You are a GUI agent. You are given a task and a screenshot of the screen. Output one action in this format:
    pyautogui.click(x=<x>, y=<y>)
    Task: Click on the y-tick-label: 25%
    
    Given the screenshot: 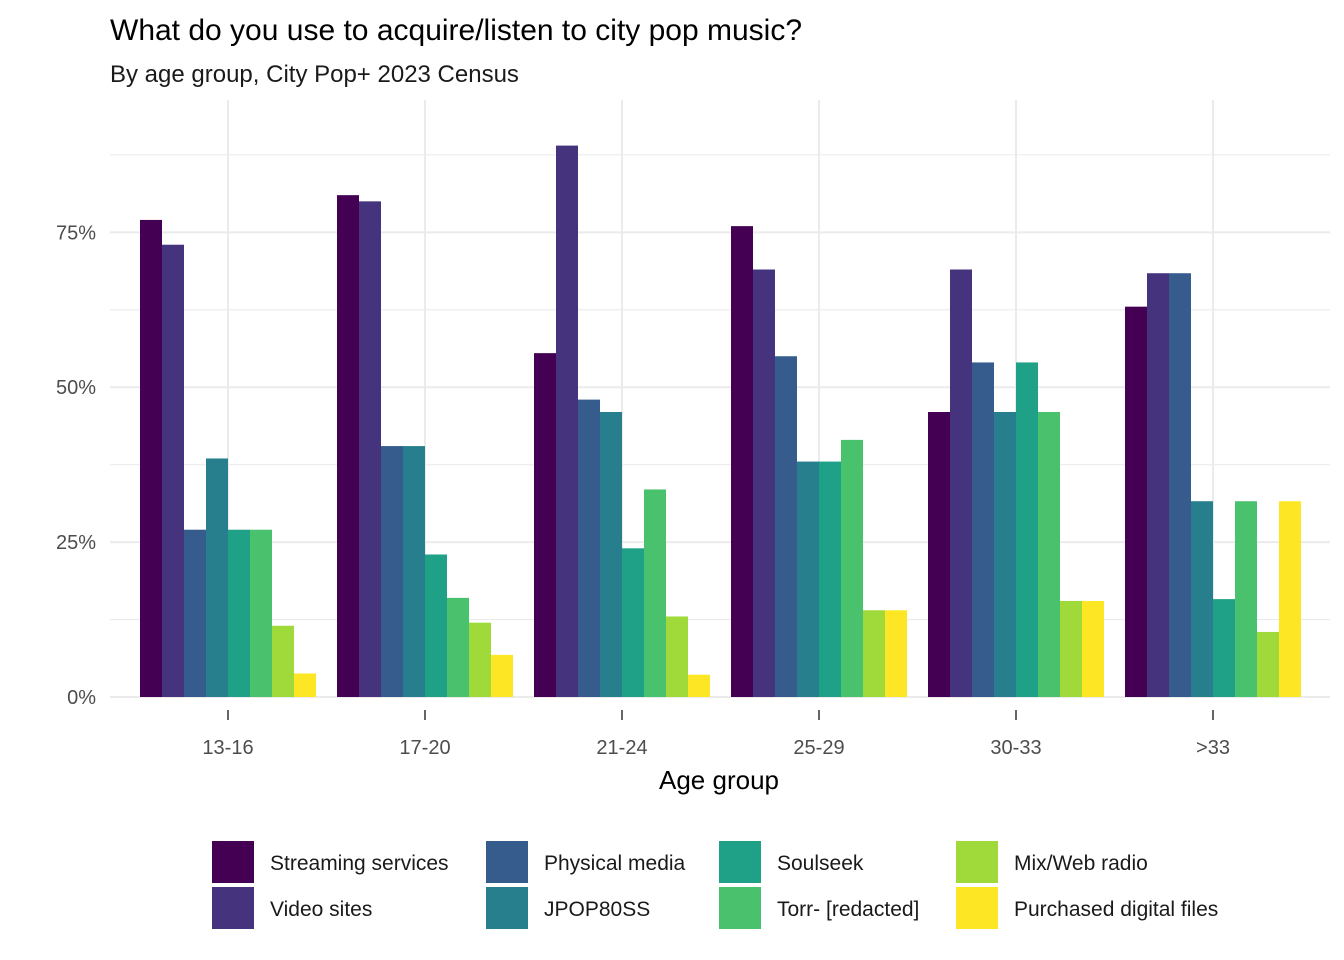 What is the action you would take?
    pyautogui.click(x=76, y=543)
    